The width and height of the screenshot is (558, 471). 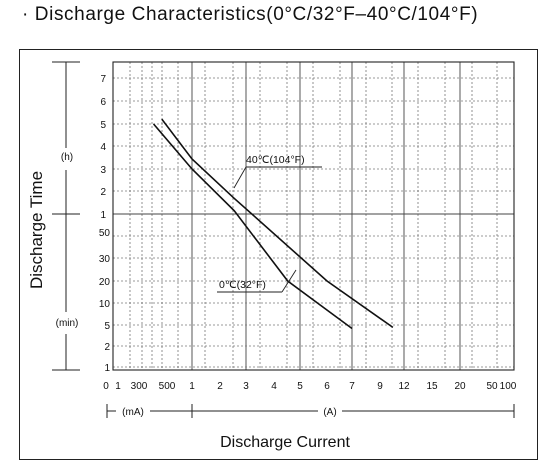 I want to click on x-tick-label: 4, so click(x=274, y=386).